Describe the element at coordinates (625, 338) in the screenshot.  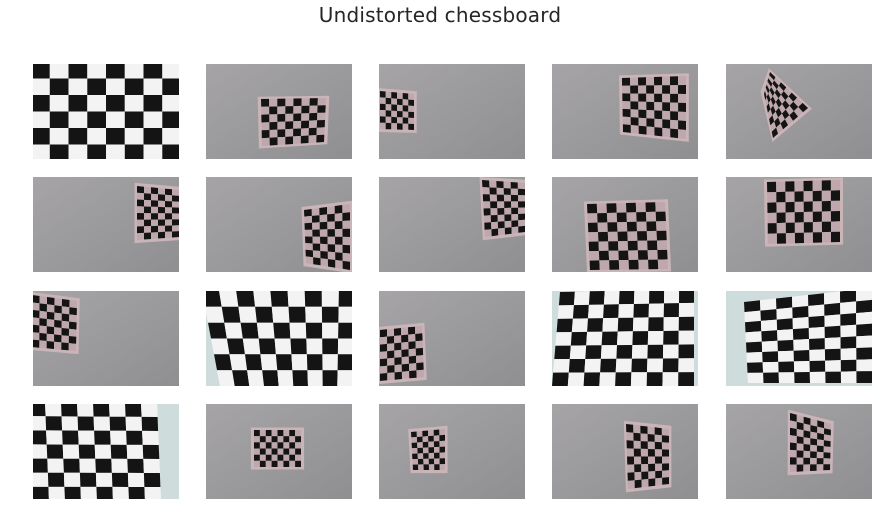
I see `chessboard-image-14-svg` at that location.